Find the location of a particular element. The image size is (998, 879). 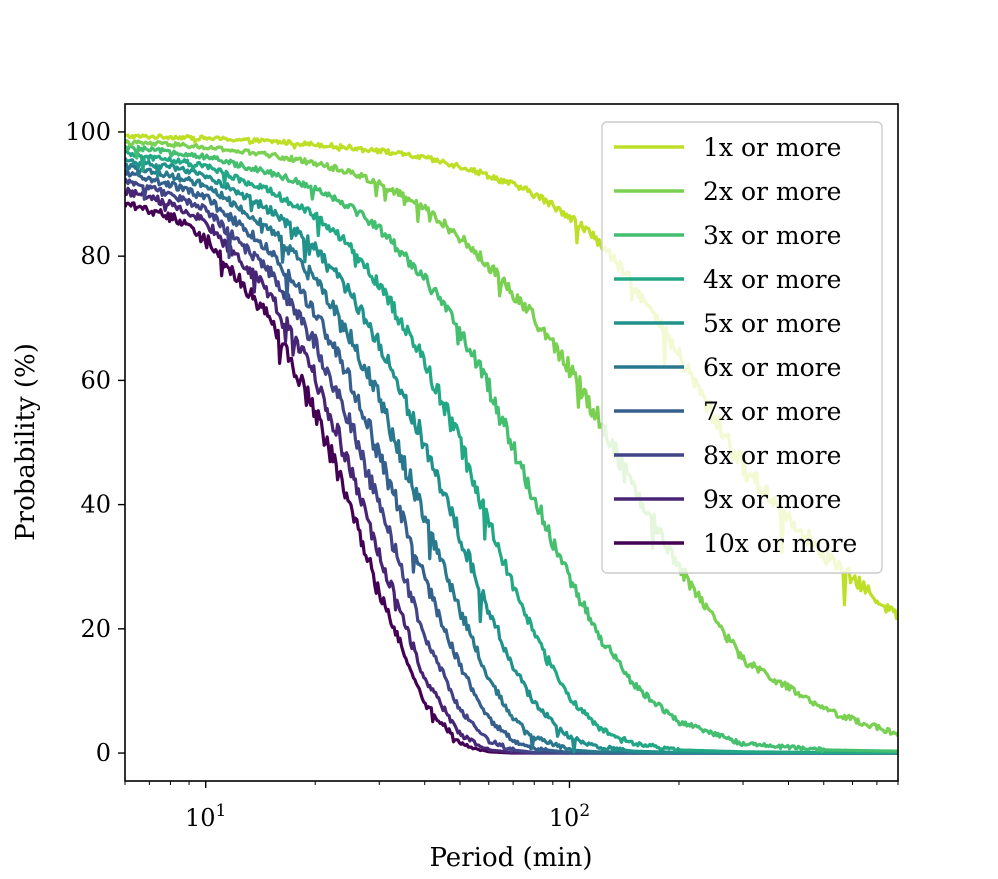

legend-label: 9x or more is located at coordinates (772, 499).